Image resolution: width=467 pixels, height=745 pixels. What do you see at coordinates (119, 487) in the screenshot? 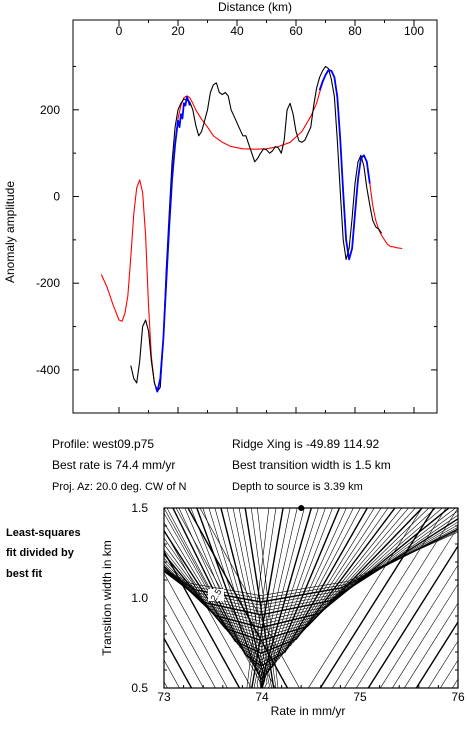
I see `projection-azimuth-text: Proj. Az: 20.0 deg. CW of N` at bounding box center [119, 487].